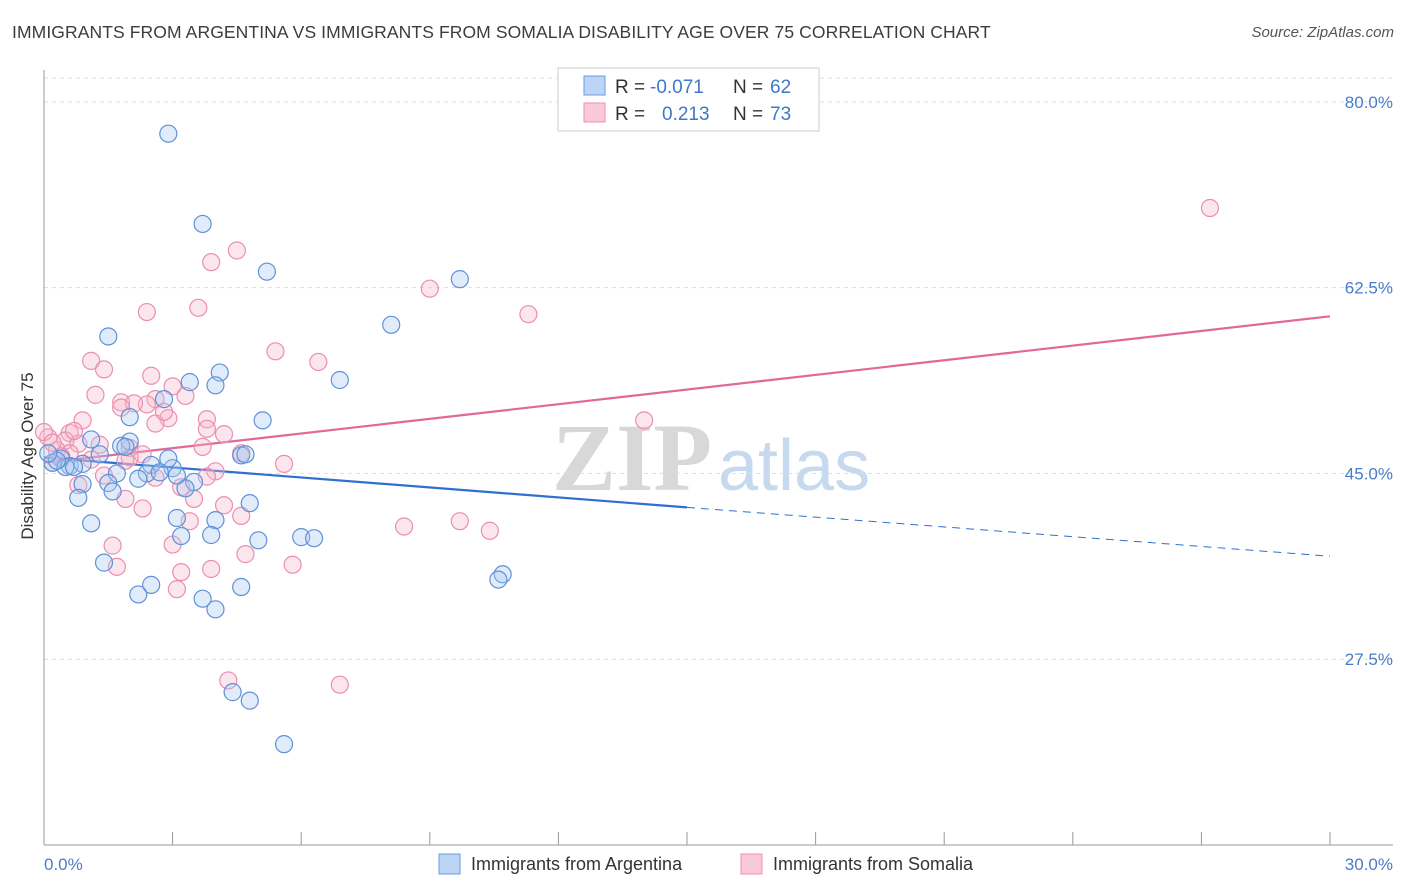 The image size is (1406, 892). What do you see at coordinates (677, 87) in the screenshot?
I see `legend-r-value-argentina: -0.071` at bounding box center [677, 87].